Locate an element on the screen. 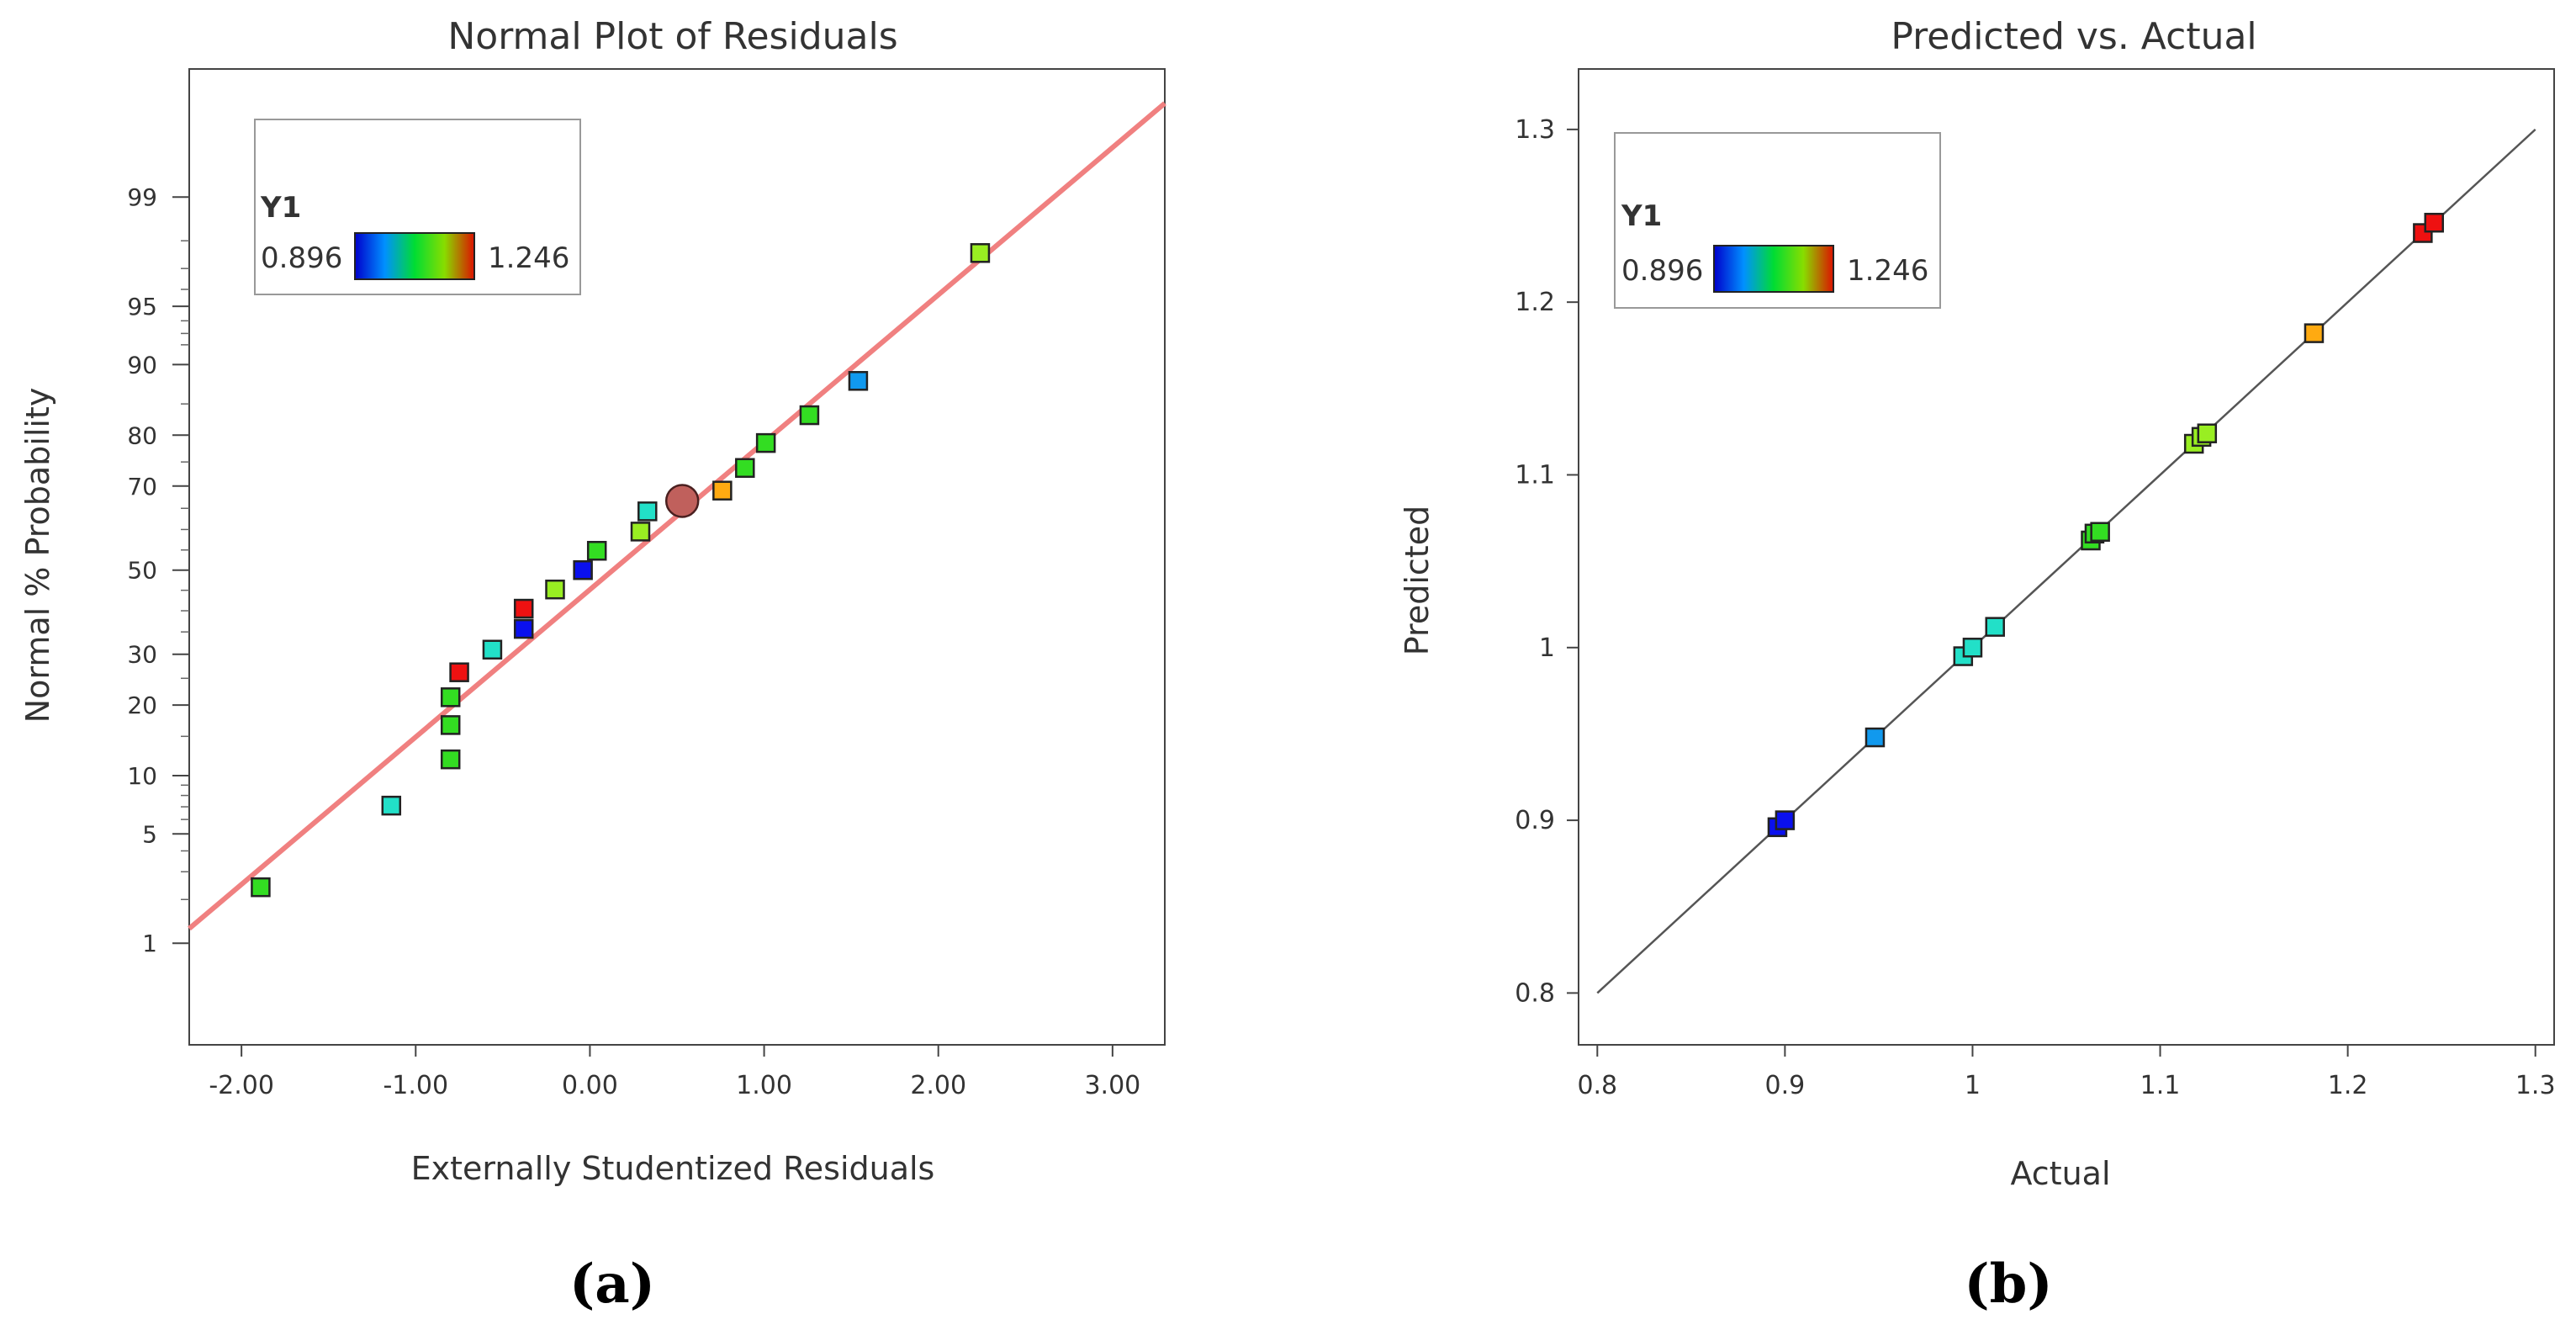 This screenshot has width=2576, height=1330. normal-plot-legend: Y1 0.896 1.246 is located at coordinates (417, 207).